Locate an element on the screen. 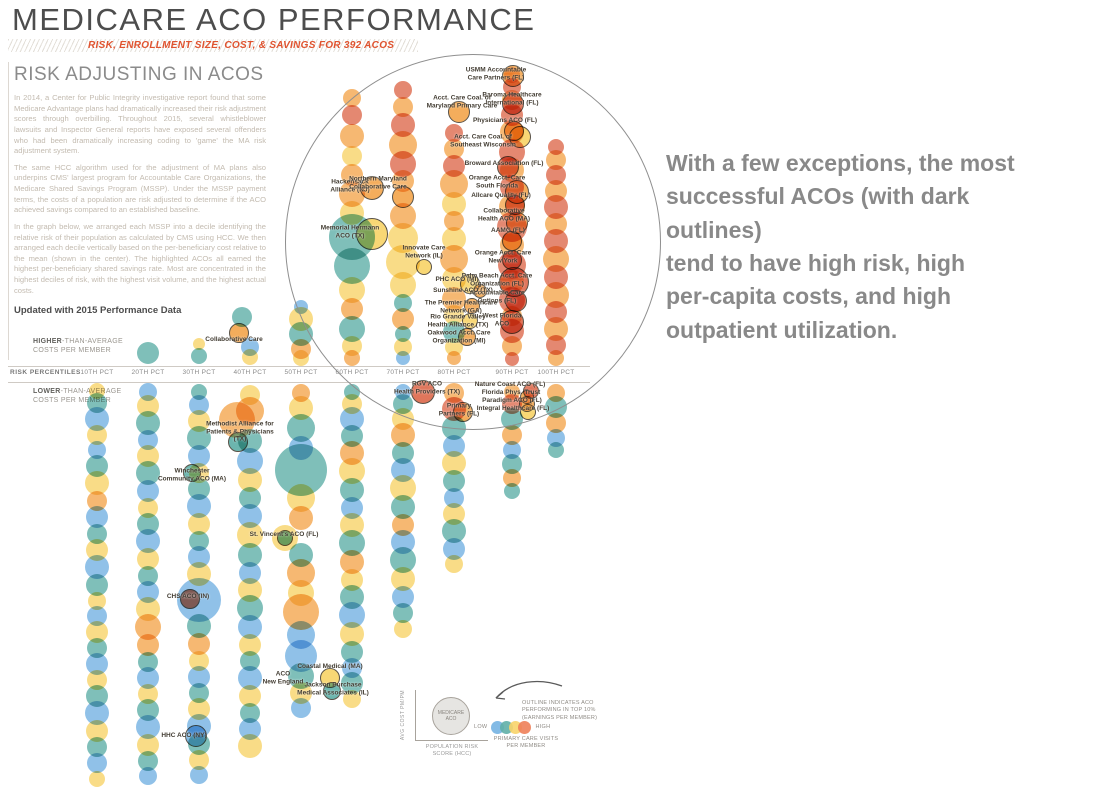 The height and width of the screenshot is (790, 1100). medicare-aco-circle-label: MEDICARE ACO is located at coordinates (451, 716).